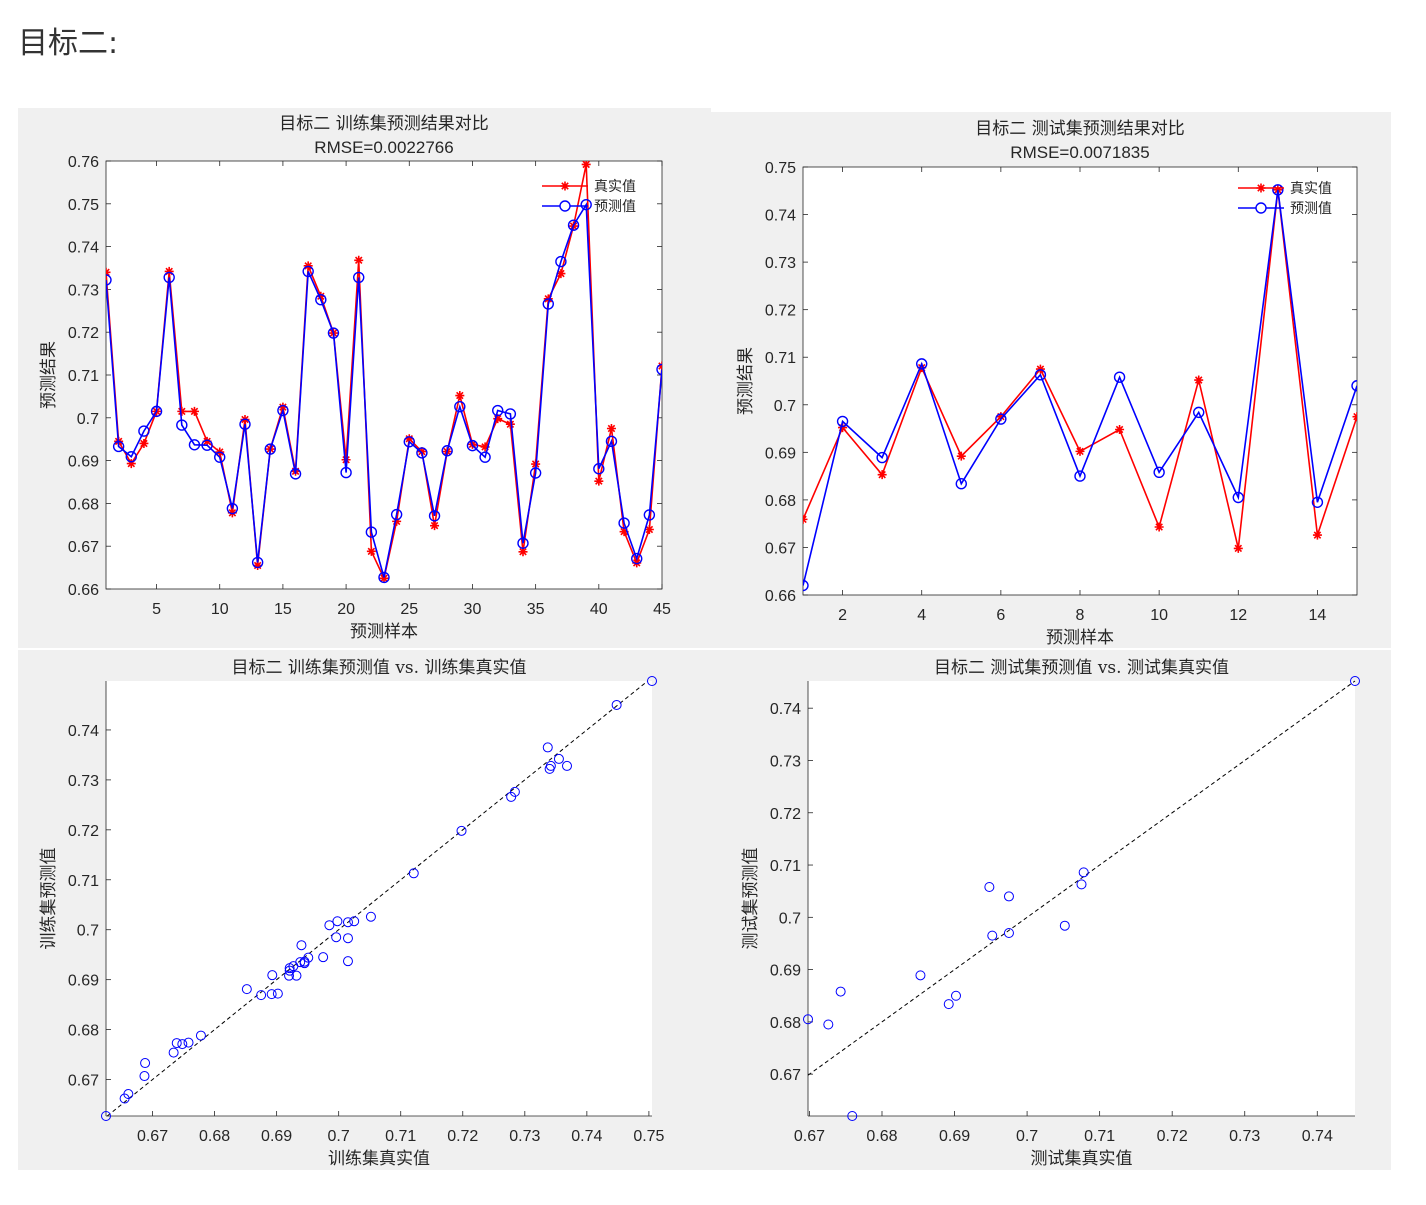 Image resolution: width=1426 pixels, height=1205 pixels. Describe the element at coordinates (156, 609) in the screenshot. I see `x-tick-label: 5` at that location.